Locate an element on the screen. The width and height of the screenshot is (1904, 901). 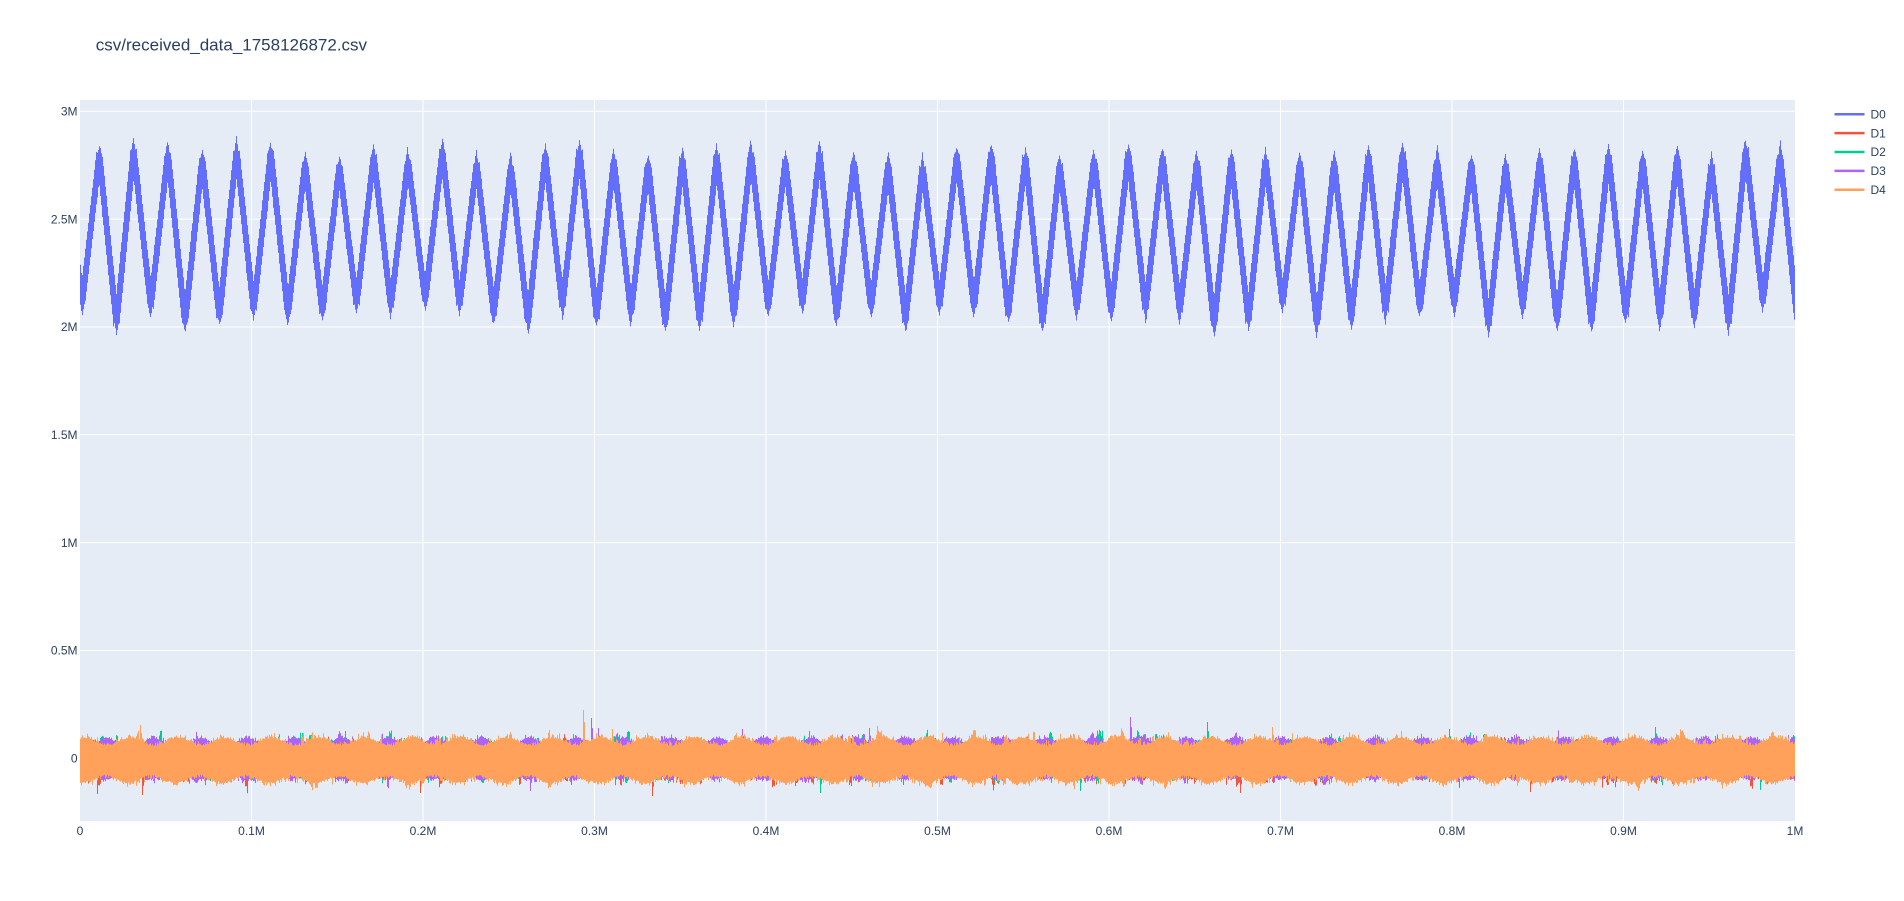
svg-text: 0.2M is located at coordinates (423, 831).